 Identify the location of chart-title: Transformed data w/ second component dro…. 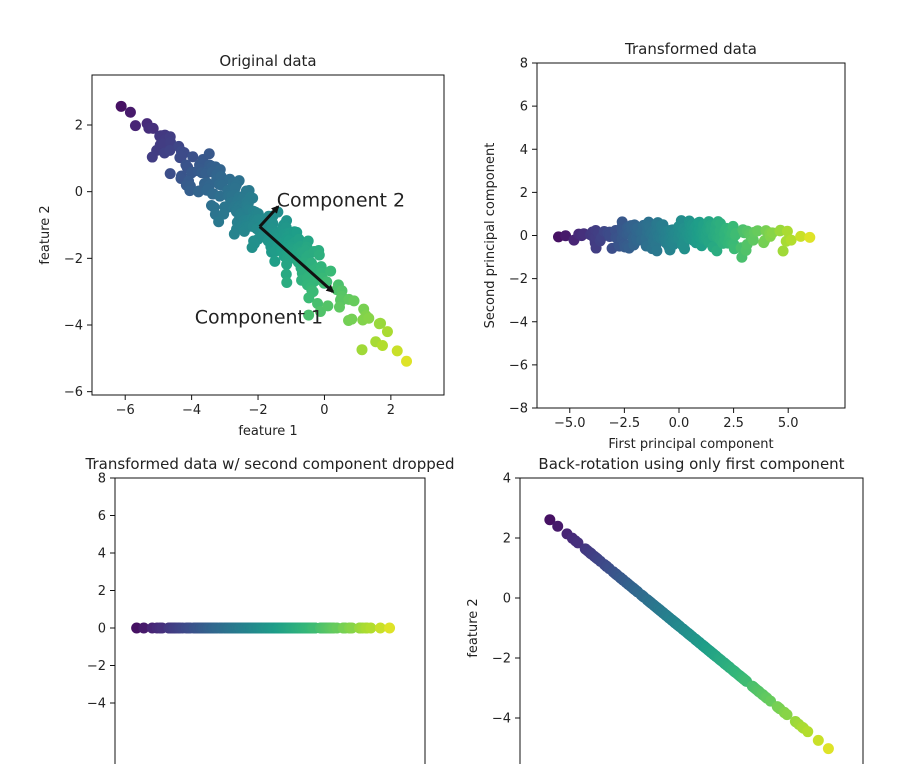
(270, 464).